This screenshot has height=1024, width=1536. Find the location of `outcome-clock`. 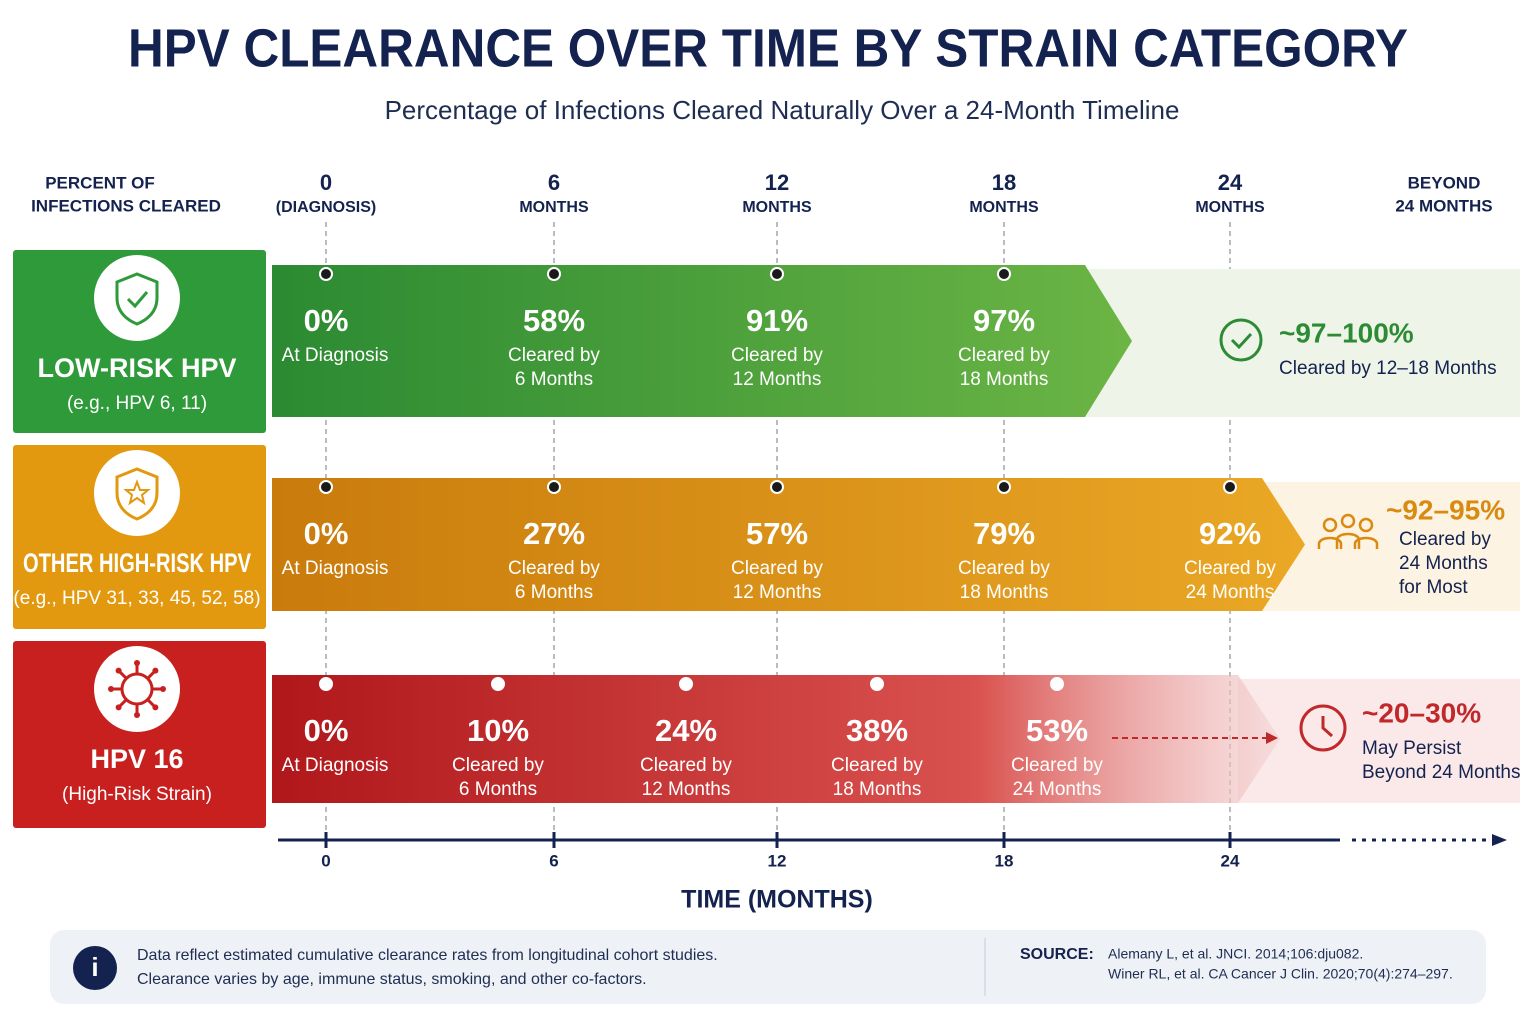

outcome-clock is located at coordinates (1323, 728).